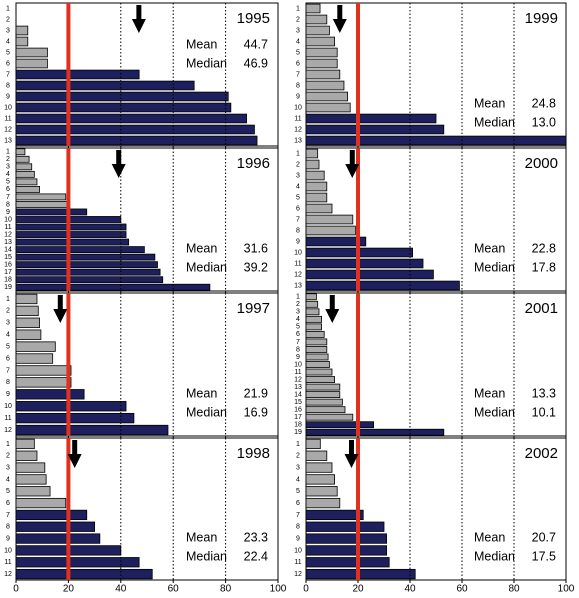 This screenshot has height=598, width=579. What do you see at coordinates (121, 589) in the screenshot?
I see `x-tick-label: 40` at bounding box center [121, 589].